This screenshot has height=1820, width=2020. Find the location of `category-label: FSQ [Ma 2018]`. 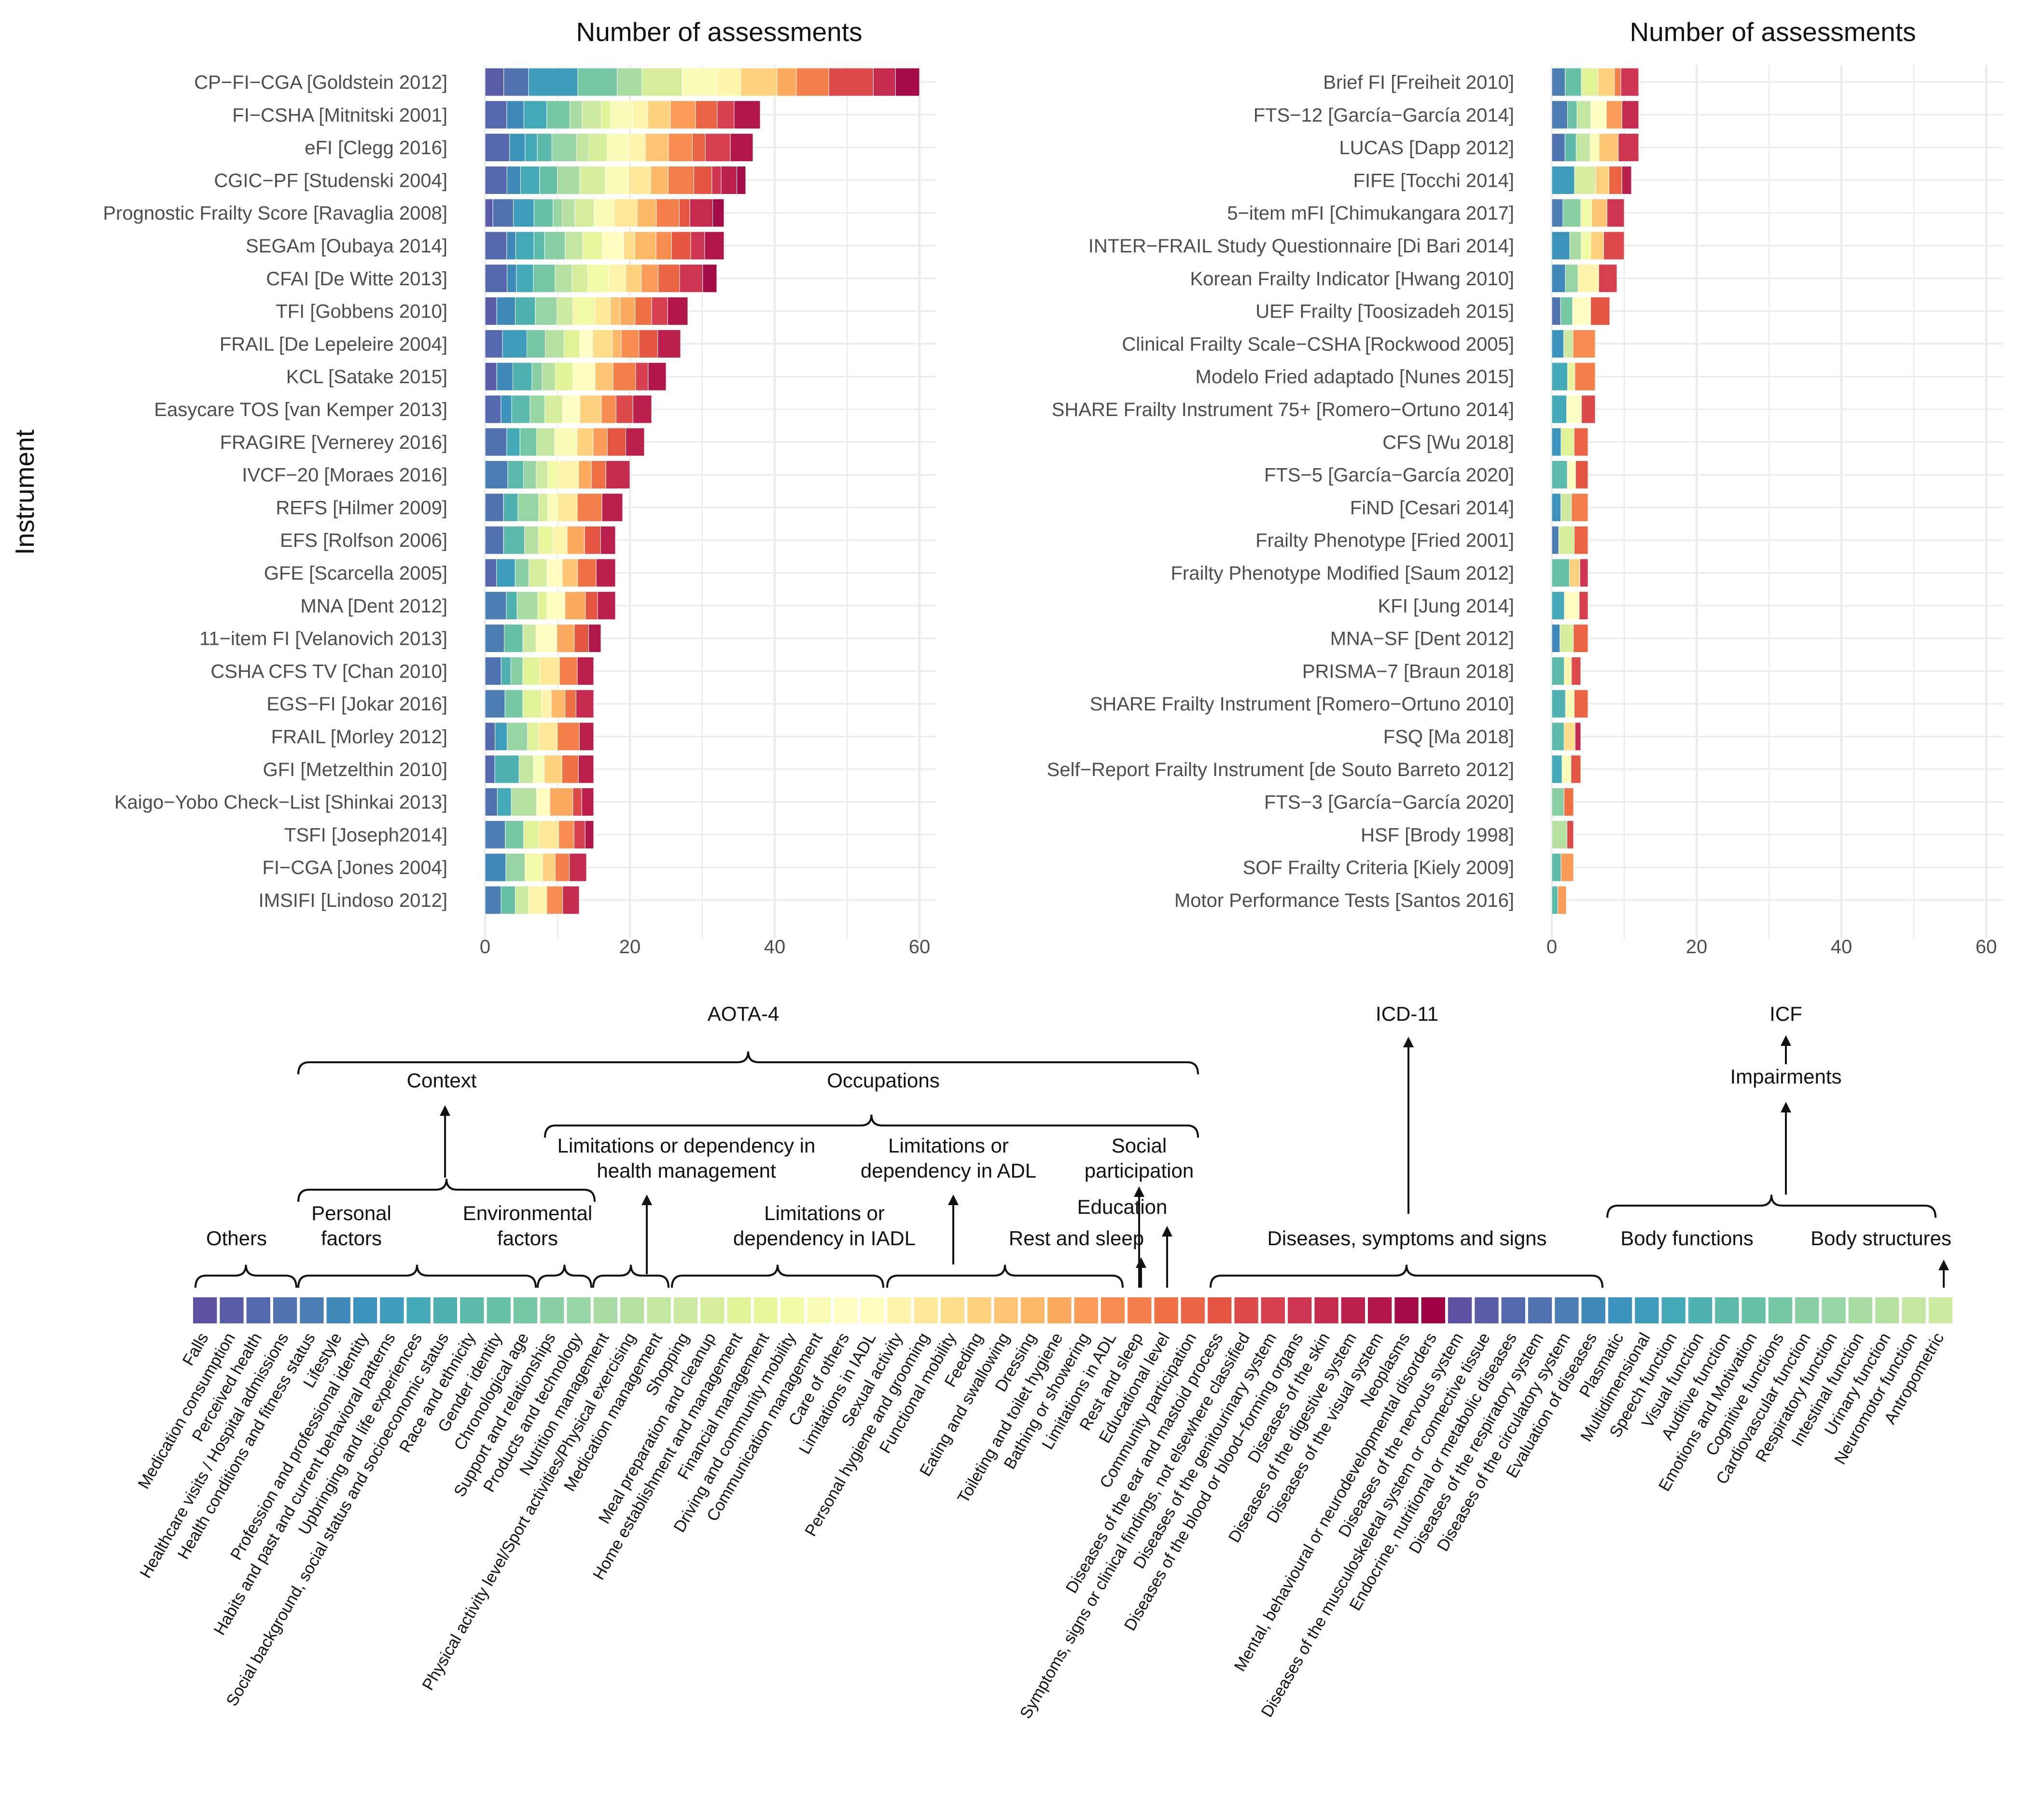

category-label: FSQ [Ma 2018] is located at coordinates (1448, 737).